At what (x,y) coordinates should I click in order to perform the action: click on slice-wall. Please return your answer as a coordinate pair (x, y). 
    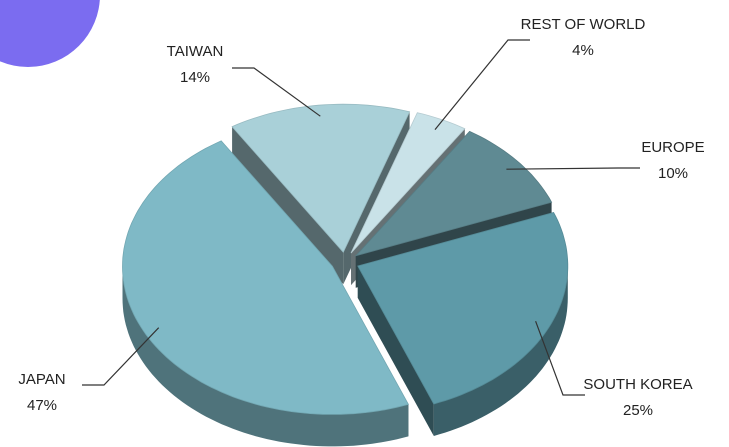
    Looking at the image, I should click on (500, 351).